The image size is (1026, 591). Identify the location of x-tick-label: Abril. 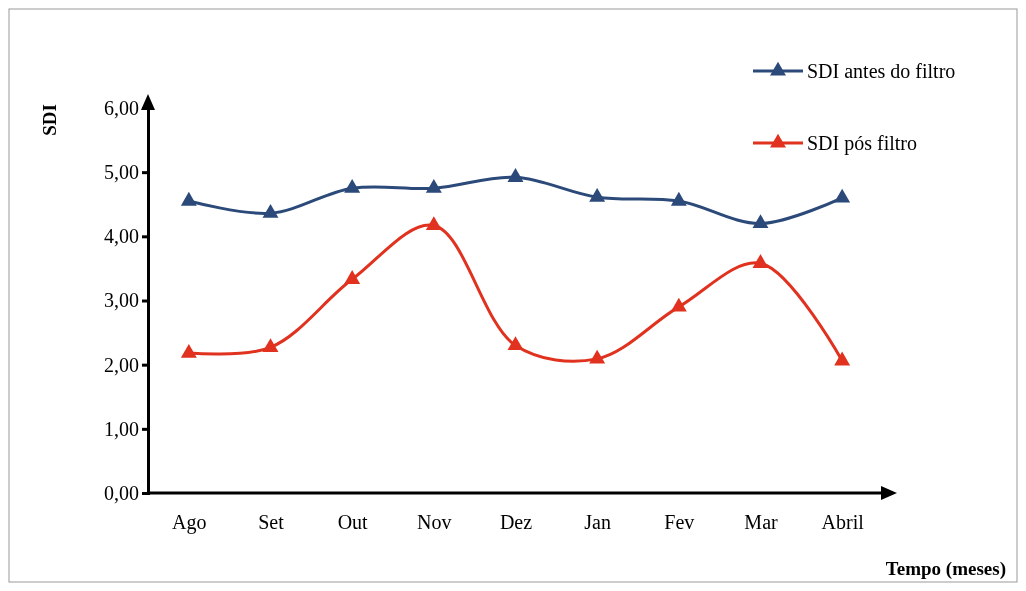
(843, 522).